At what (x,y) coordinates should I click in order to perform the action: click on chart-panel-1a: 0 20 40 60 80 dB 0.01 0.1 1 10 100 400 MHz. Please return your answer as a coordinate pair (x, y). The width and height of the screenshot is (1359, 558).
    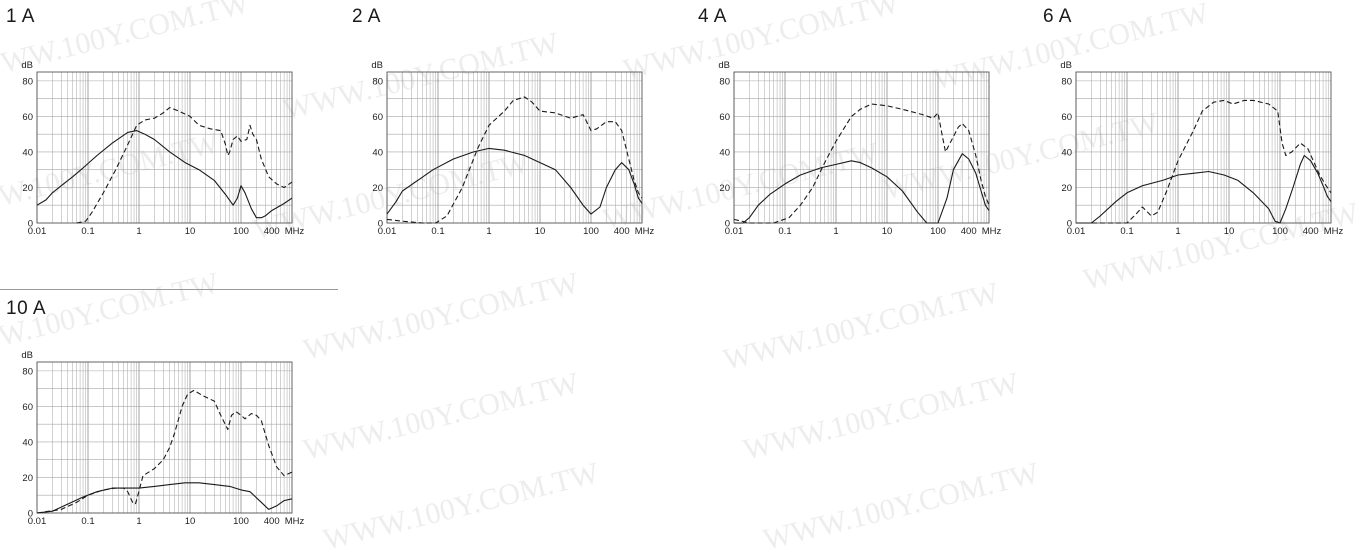
    Looking at the image, I should click on (163, 148).